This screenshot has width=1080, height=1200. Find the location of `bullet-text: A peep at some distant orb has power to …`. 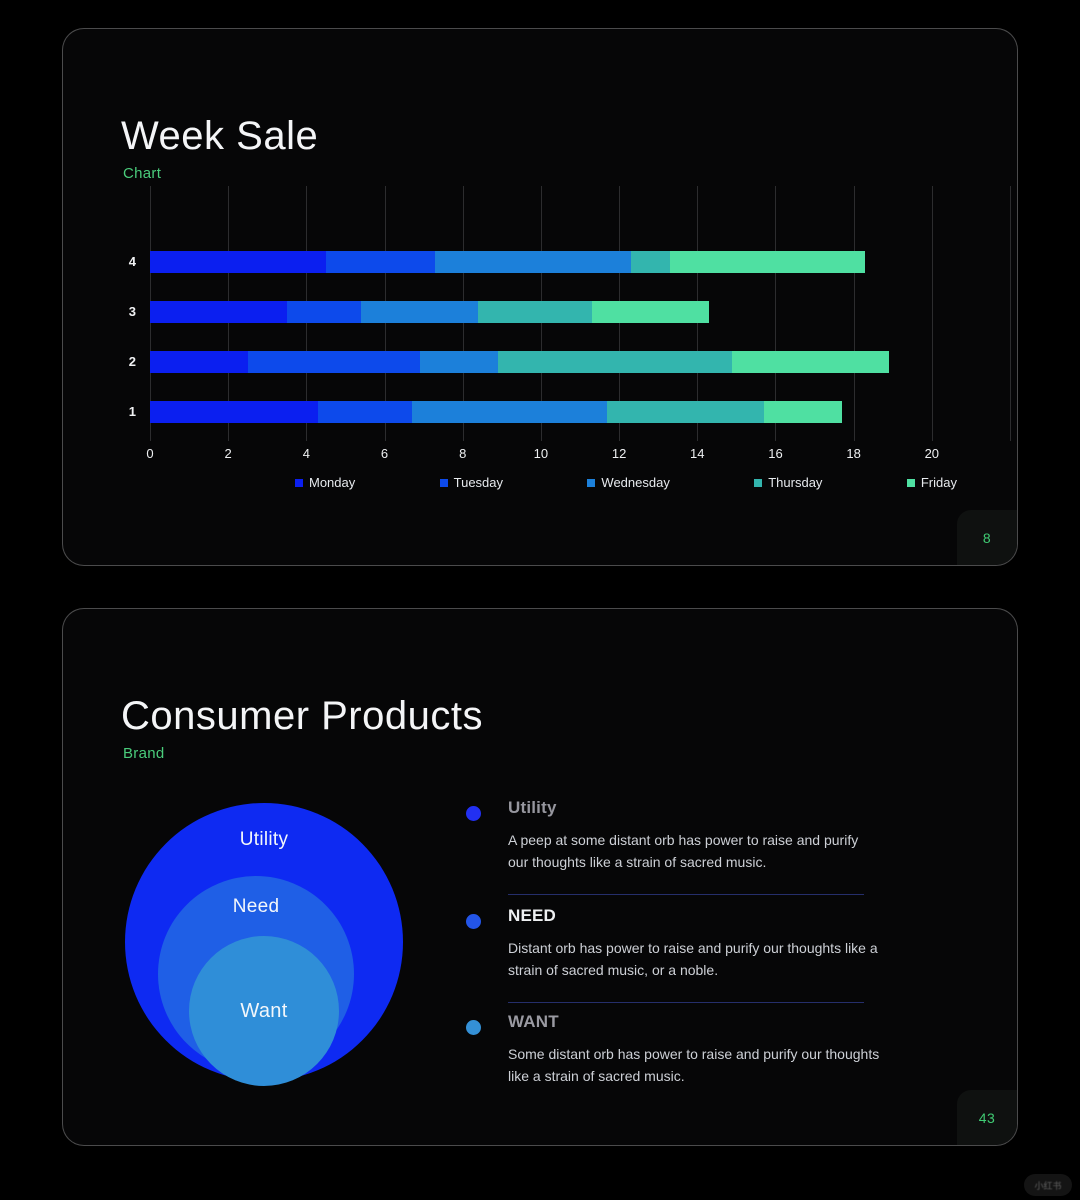

bullet-text: A peep at some distant orb has power to … is located at coordinates (683, 851).